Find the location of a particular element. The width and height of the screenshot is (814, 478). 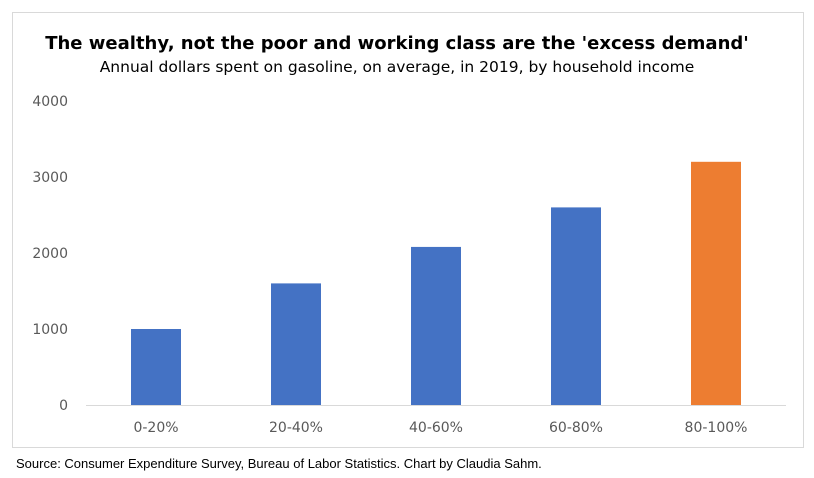

y-tick-label: 3000 is located at coordinates (50, 178).